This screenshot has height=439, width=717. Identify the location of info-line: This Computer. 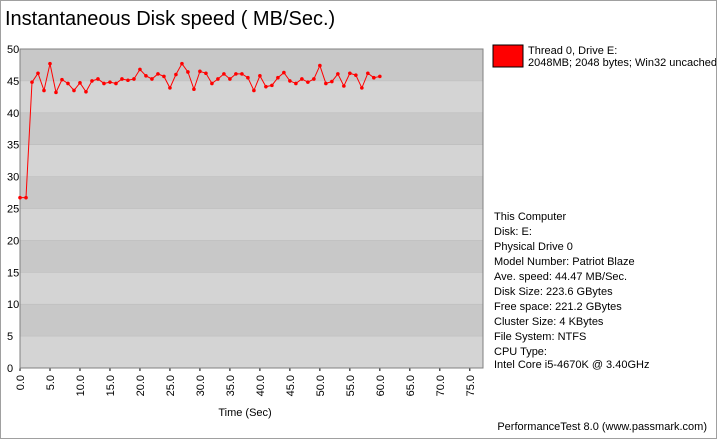
(530, 217).